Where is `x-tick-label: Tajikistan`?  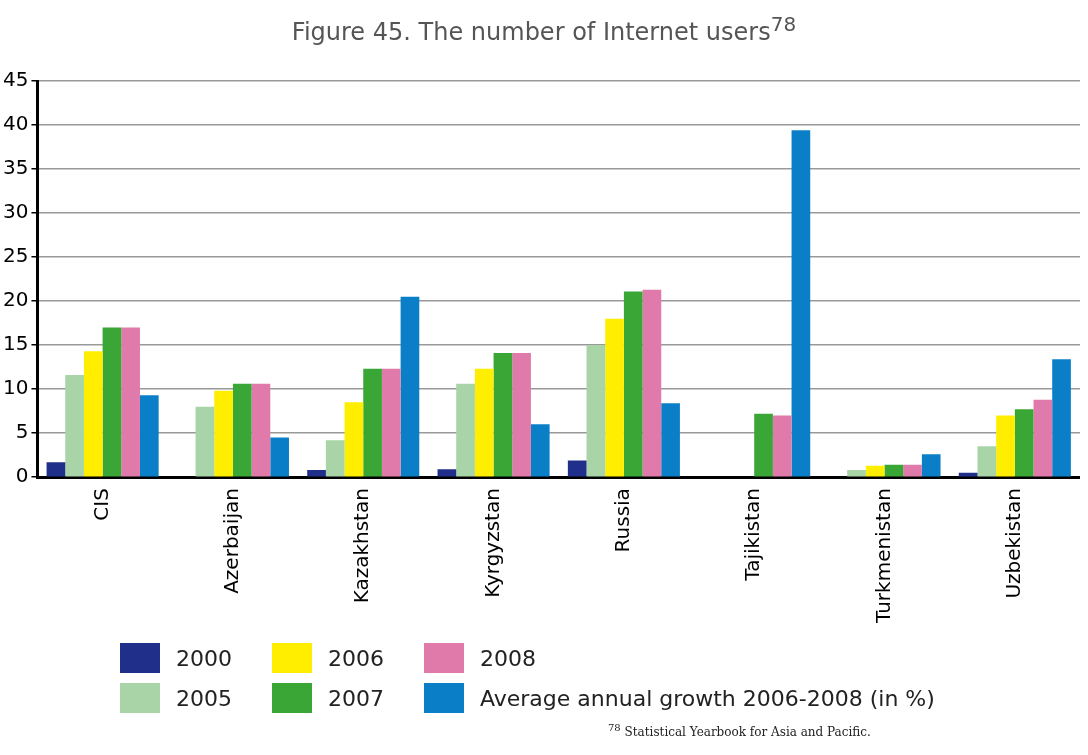 x-tick-label: Tajikistan is located at coordinates (752, 535).